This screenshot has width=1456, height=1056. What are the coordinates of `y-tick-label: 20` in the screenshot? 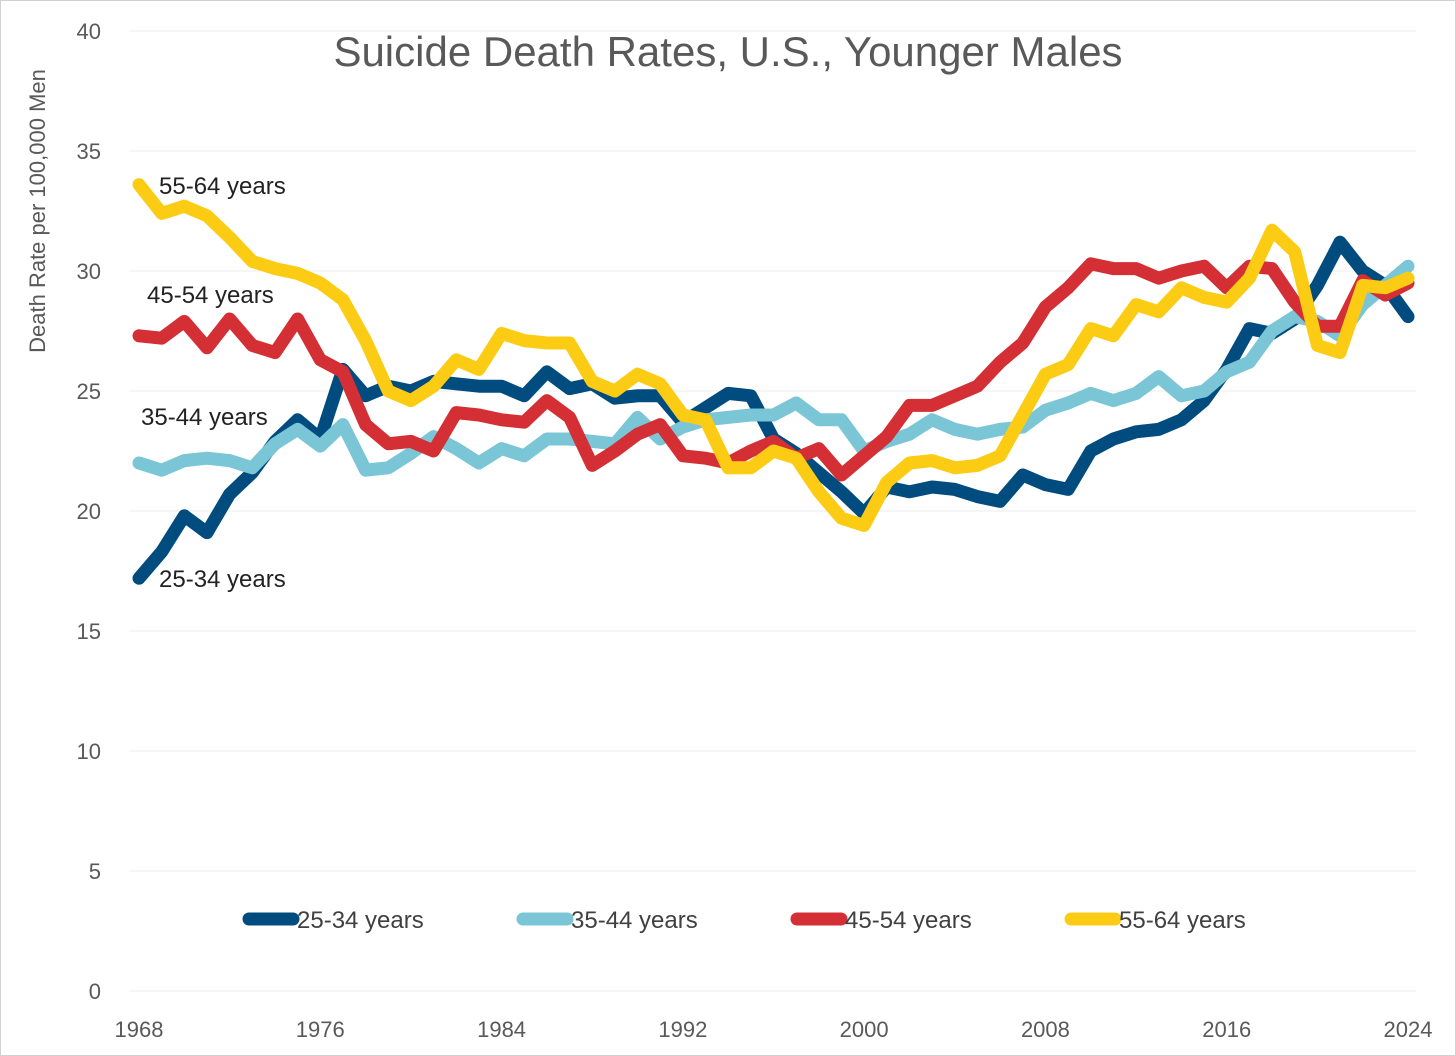 It's located at (89, 511).